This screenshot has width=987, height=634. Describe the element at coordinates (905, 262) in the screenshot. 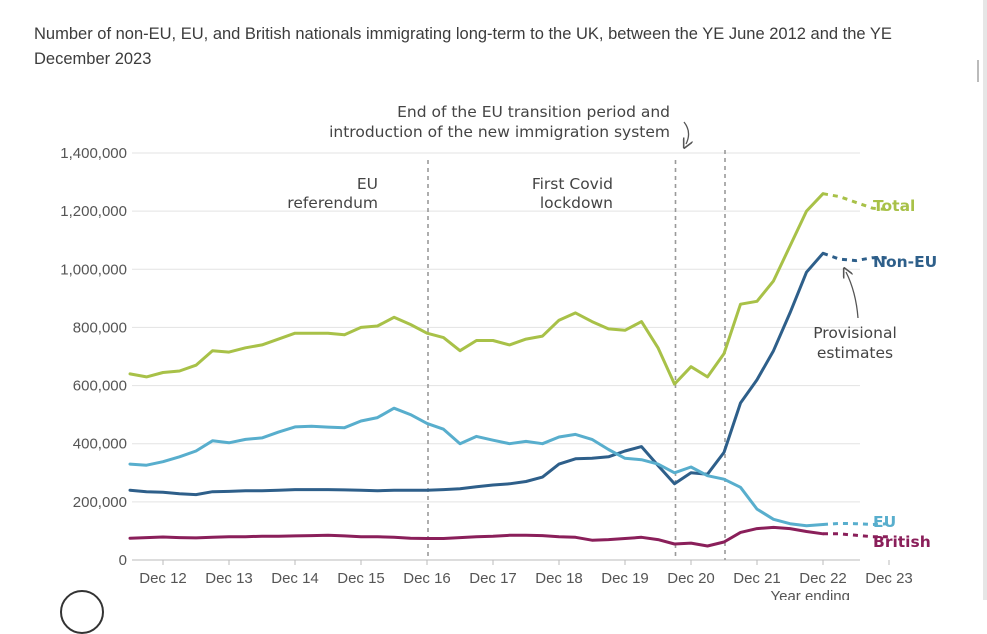

I see `series-label-non-eu: Non-EU` at that location.